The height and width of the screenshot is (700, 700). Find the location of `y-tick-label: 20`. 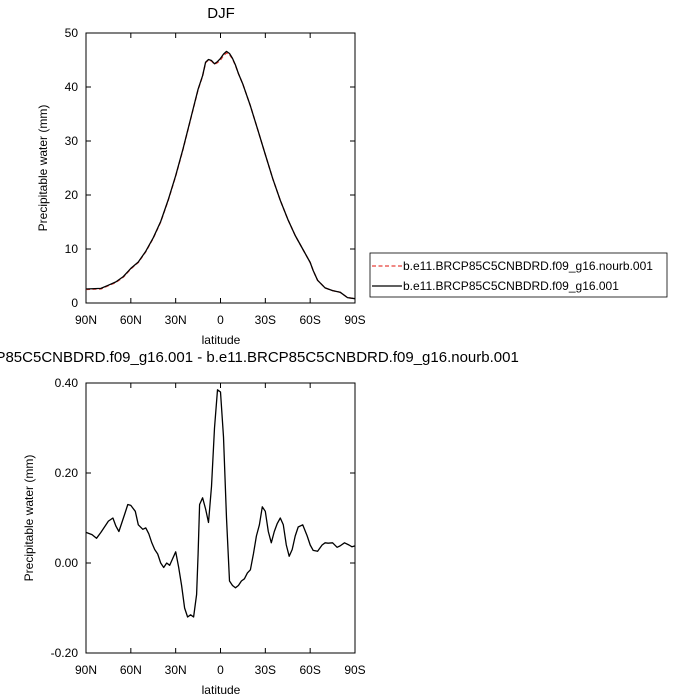

y-tick-label: 20 is located at coordinates (72, 195).